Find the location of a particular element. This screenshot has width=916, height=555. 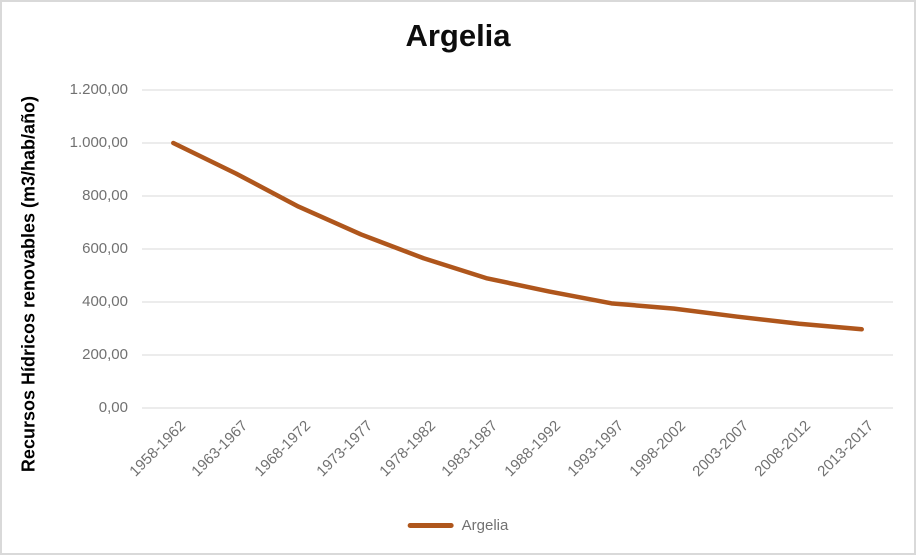

y-axis-tick-label: 400,00 is located at coordinates (105, 301).